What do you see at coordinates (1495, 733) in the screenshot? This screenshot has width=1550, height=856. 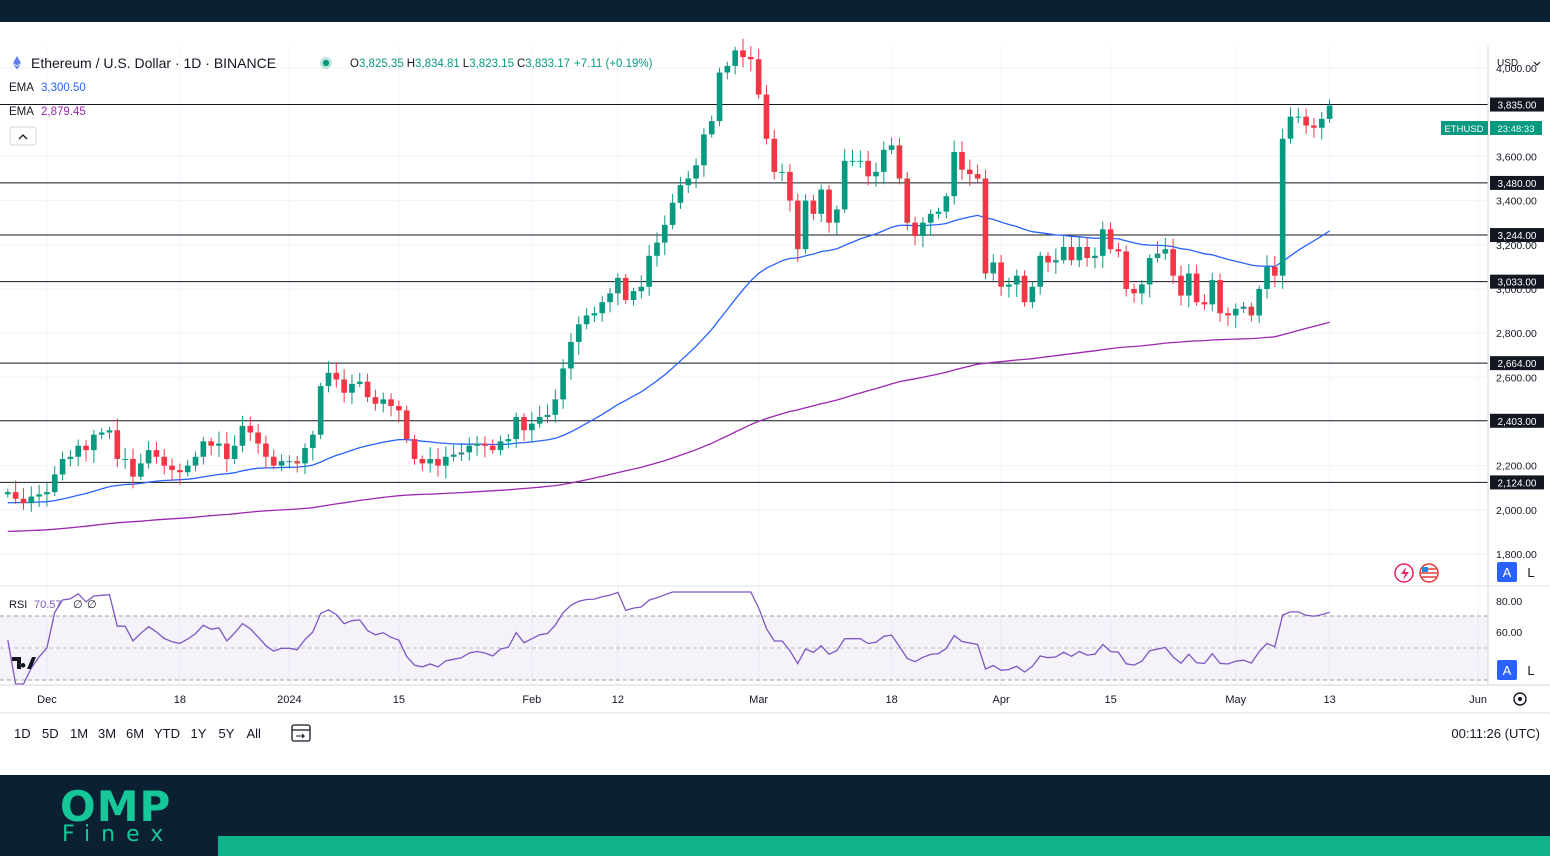 I see `utc-clock: 00:11:26 (UTC)` at bounding box center [1495, 733].